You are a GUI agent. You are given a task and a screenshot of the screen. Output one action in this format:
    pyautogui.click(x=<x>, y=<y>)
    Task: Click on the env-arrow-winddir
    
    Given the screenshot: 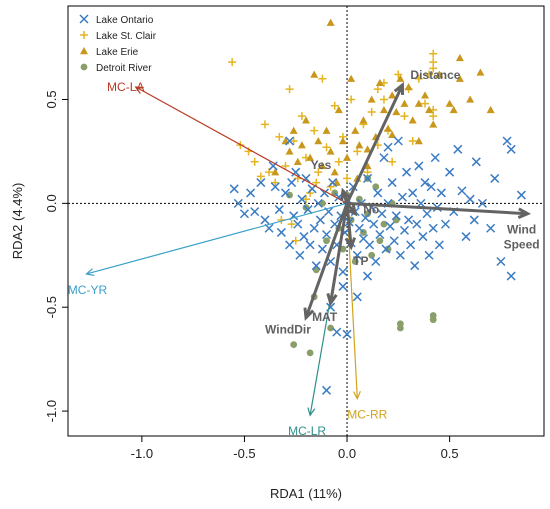 What is the action you would take?
    pyautogui.click(x=326, y=260)
    